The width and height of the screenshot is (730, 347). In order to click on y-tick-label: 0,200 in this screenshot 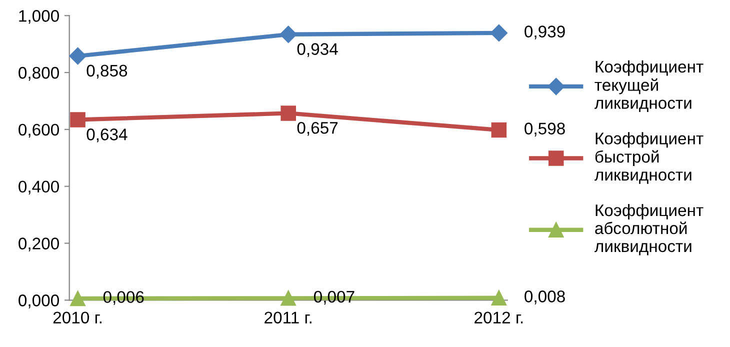, I will do `click(38, 245)`.